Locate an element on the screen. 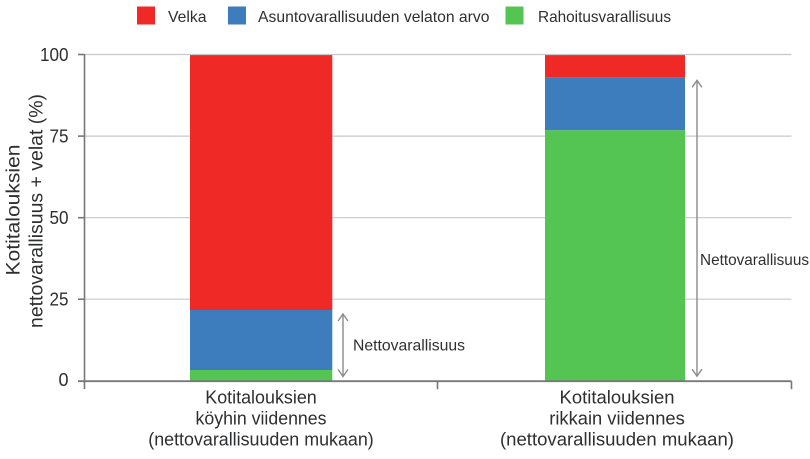 The height and width of the screenshot is (459, 810). svg-text: 100 is located at coordinates (54, 55).